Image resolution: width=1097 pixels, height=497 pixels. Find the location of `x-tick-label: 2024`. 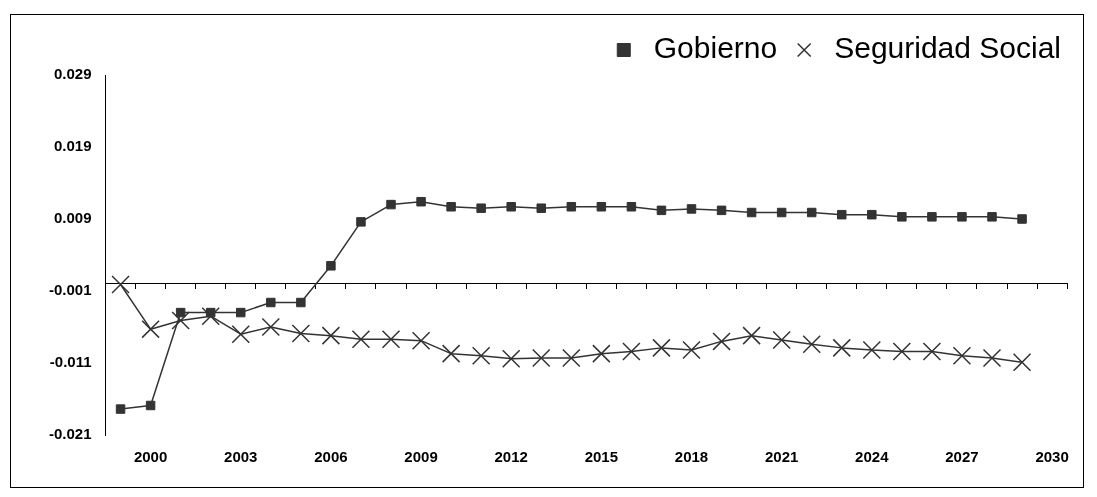

x-tick-label: 2024 is located at coordinates (872, 457).